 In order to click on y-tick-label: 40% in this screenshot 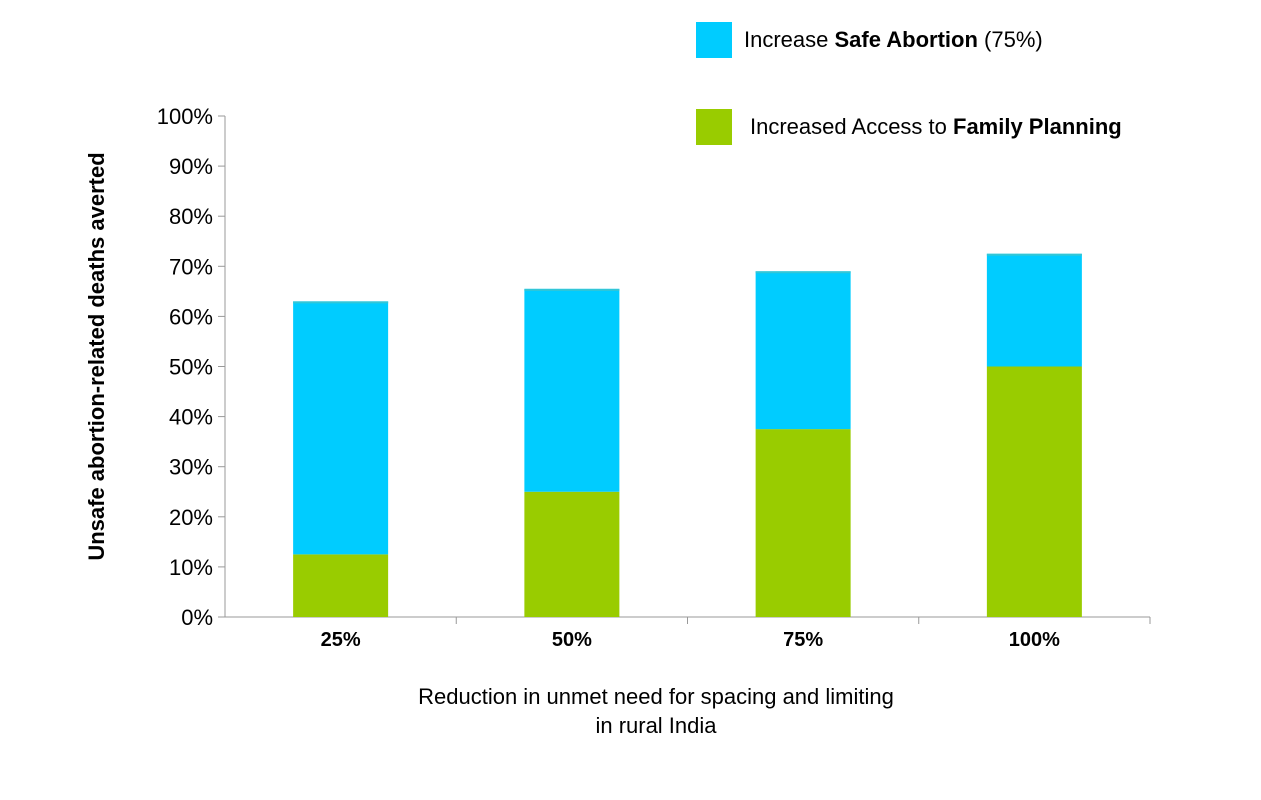, I will do `click(191, 417)`.